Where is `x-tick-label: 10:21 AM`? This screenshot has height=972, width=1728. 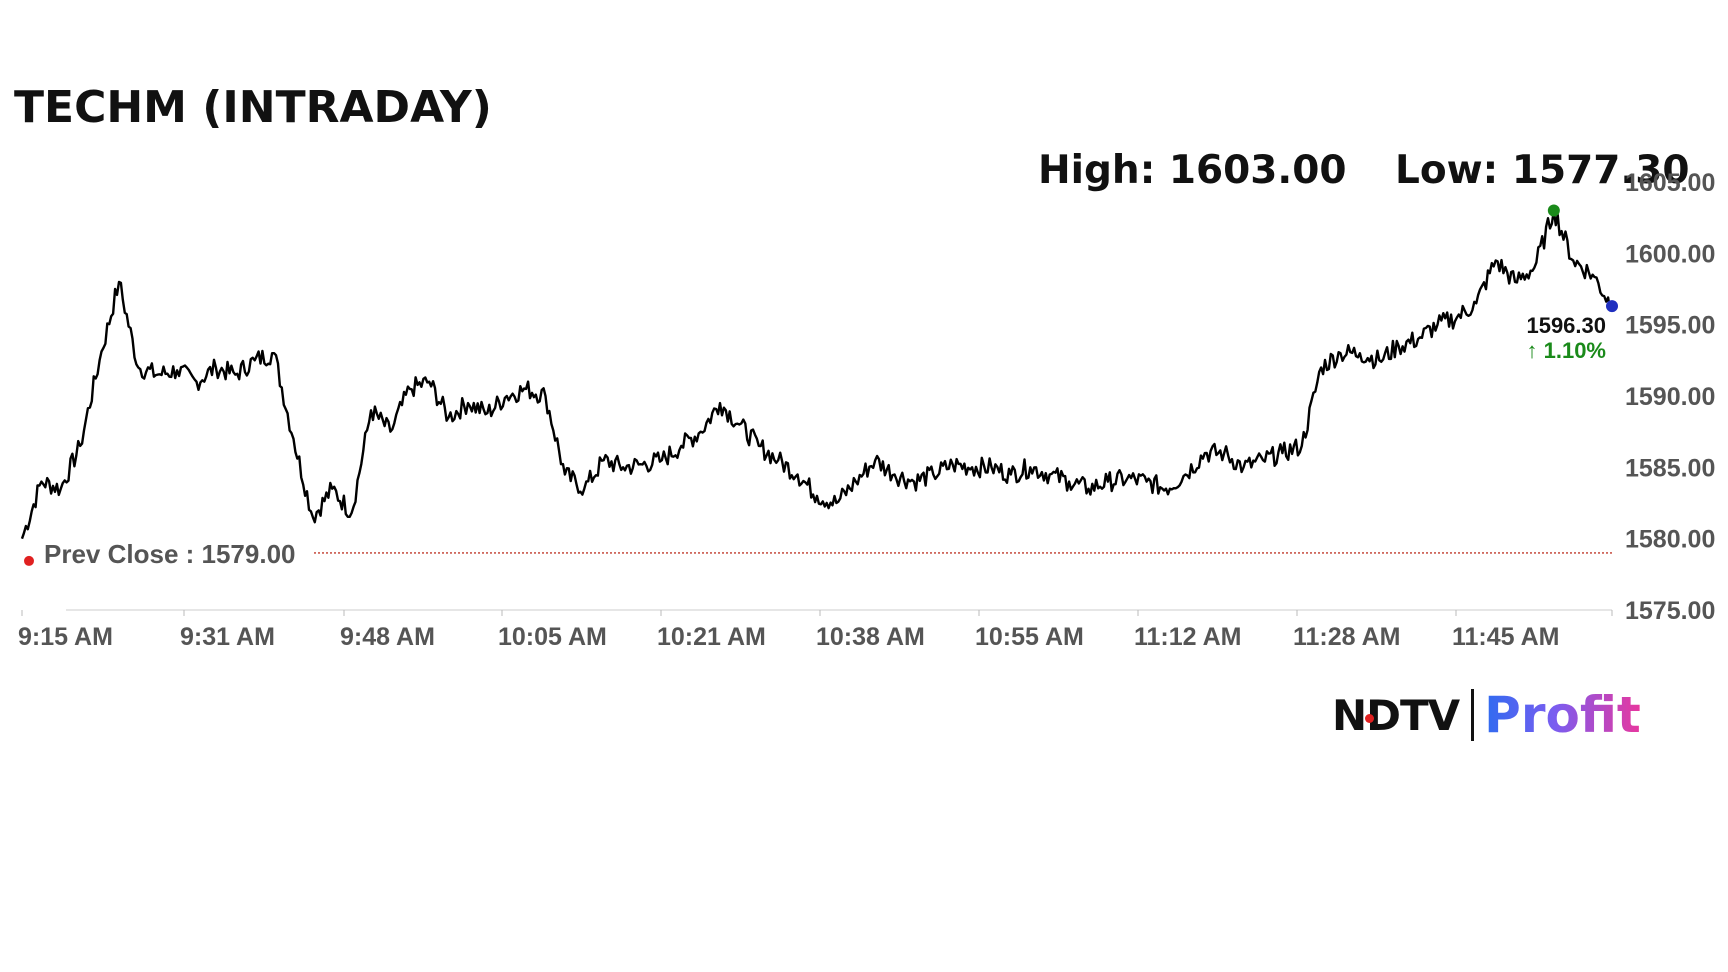
x-tick-label: 10:21 AM is located at coordinates (711, 637).